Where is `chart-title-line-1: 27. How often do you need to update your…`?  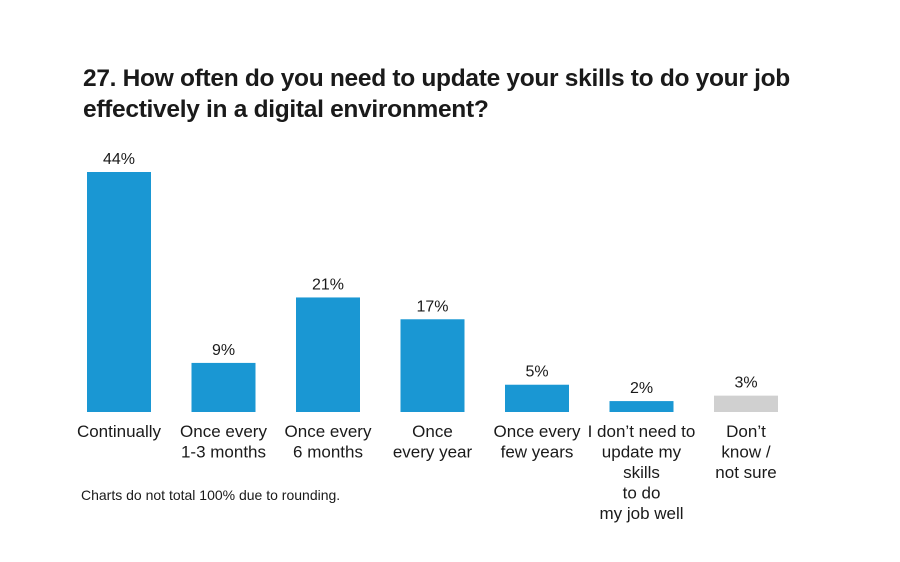 chart-title-line-1: 27. How often do you need to update your… is located at coordinates (436, 78).